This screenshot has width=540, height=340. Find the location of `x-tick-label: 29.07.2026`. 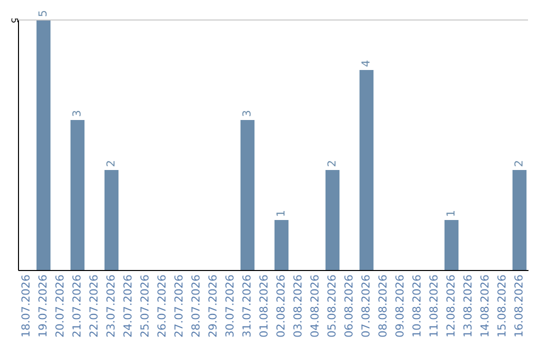

x-tick-label: 29.07.2026 is located at coordinates (213, 306).